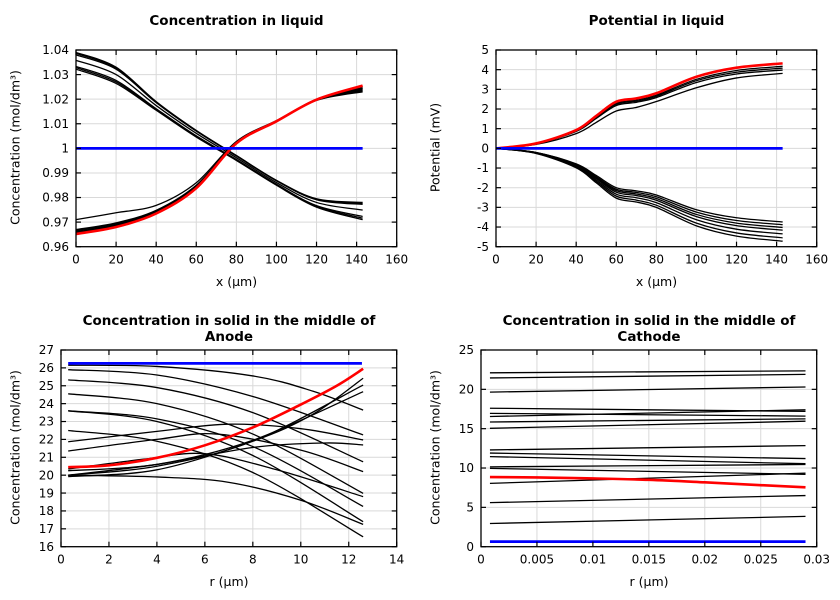 The image size is (840, 600). I want to click on x-tick-label: 120, so click(316, 260).